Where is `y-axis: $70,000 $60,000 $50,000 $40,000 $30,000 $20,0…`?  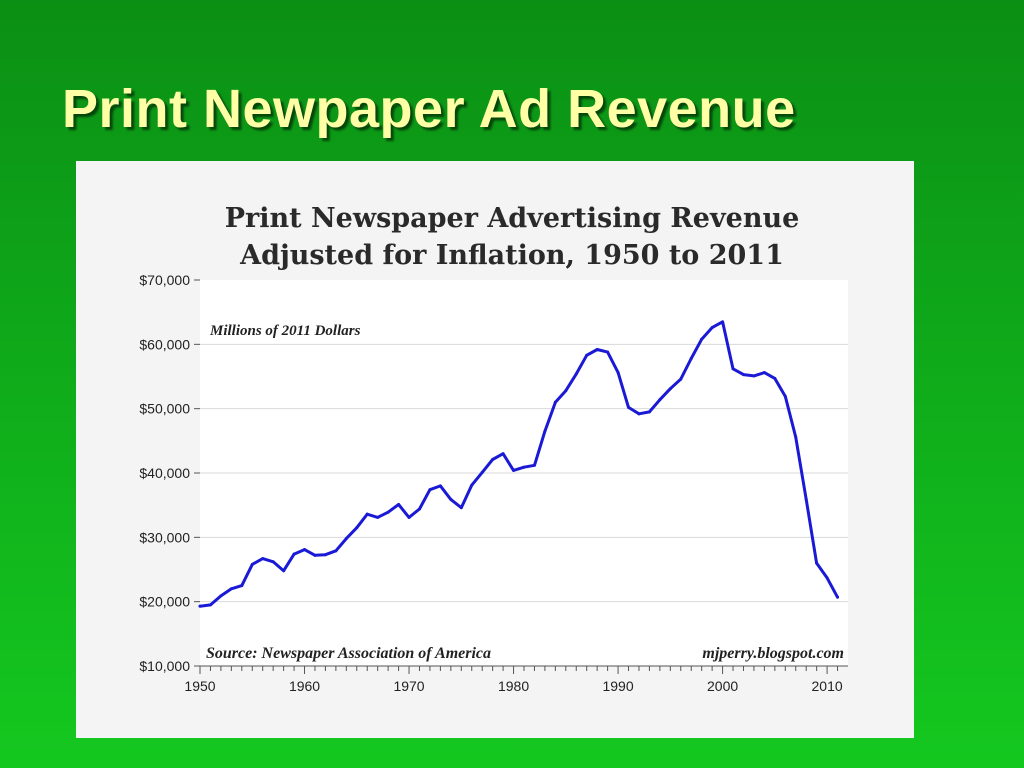 y-axis: $70,000 $60,000 $50,000 $40,000 $30,000 $20,0… is located at coordinates (169, 473).